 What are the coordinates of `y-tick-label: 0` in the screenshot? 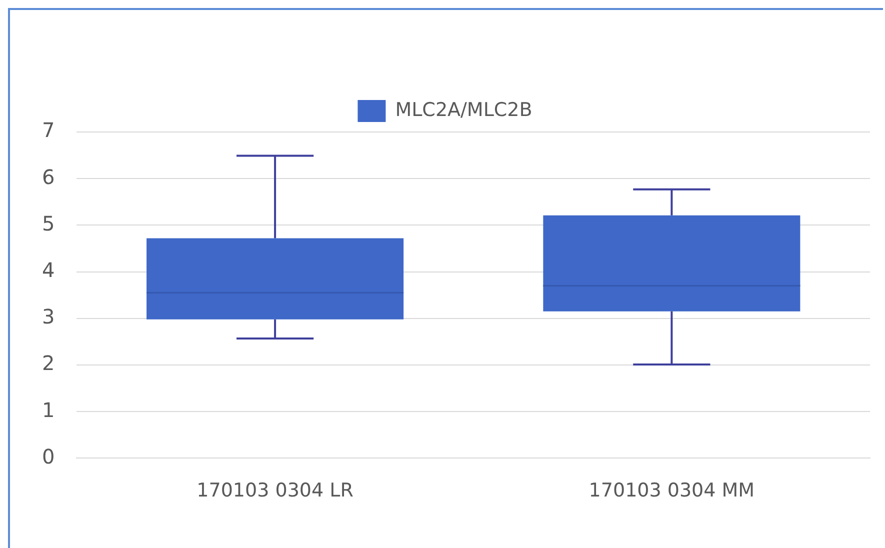 It's located at (48, 456).